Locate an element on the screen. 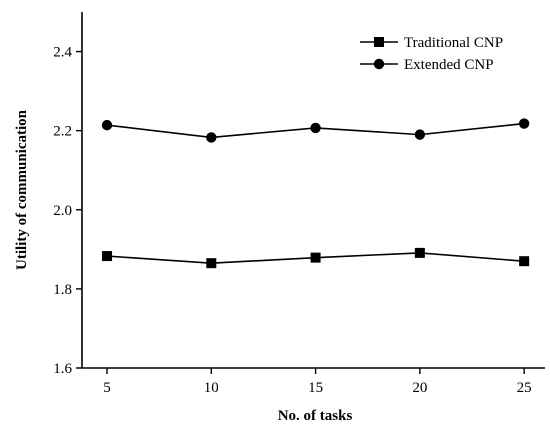  x-tick-label: 10 is located at coordinates (211, 388).